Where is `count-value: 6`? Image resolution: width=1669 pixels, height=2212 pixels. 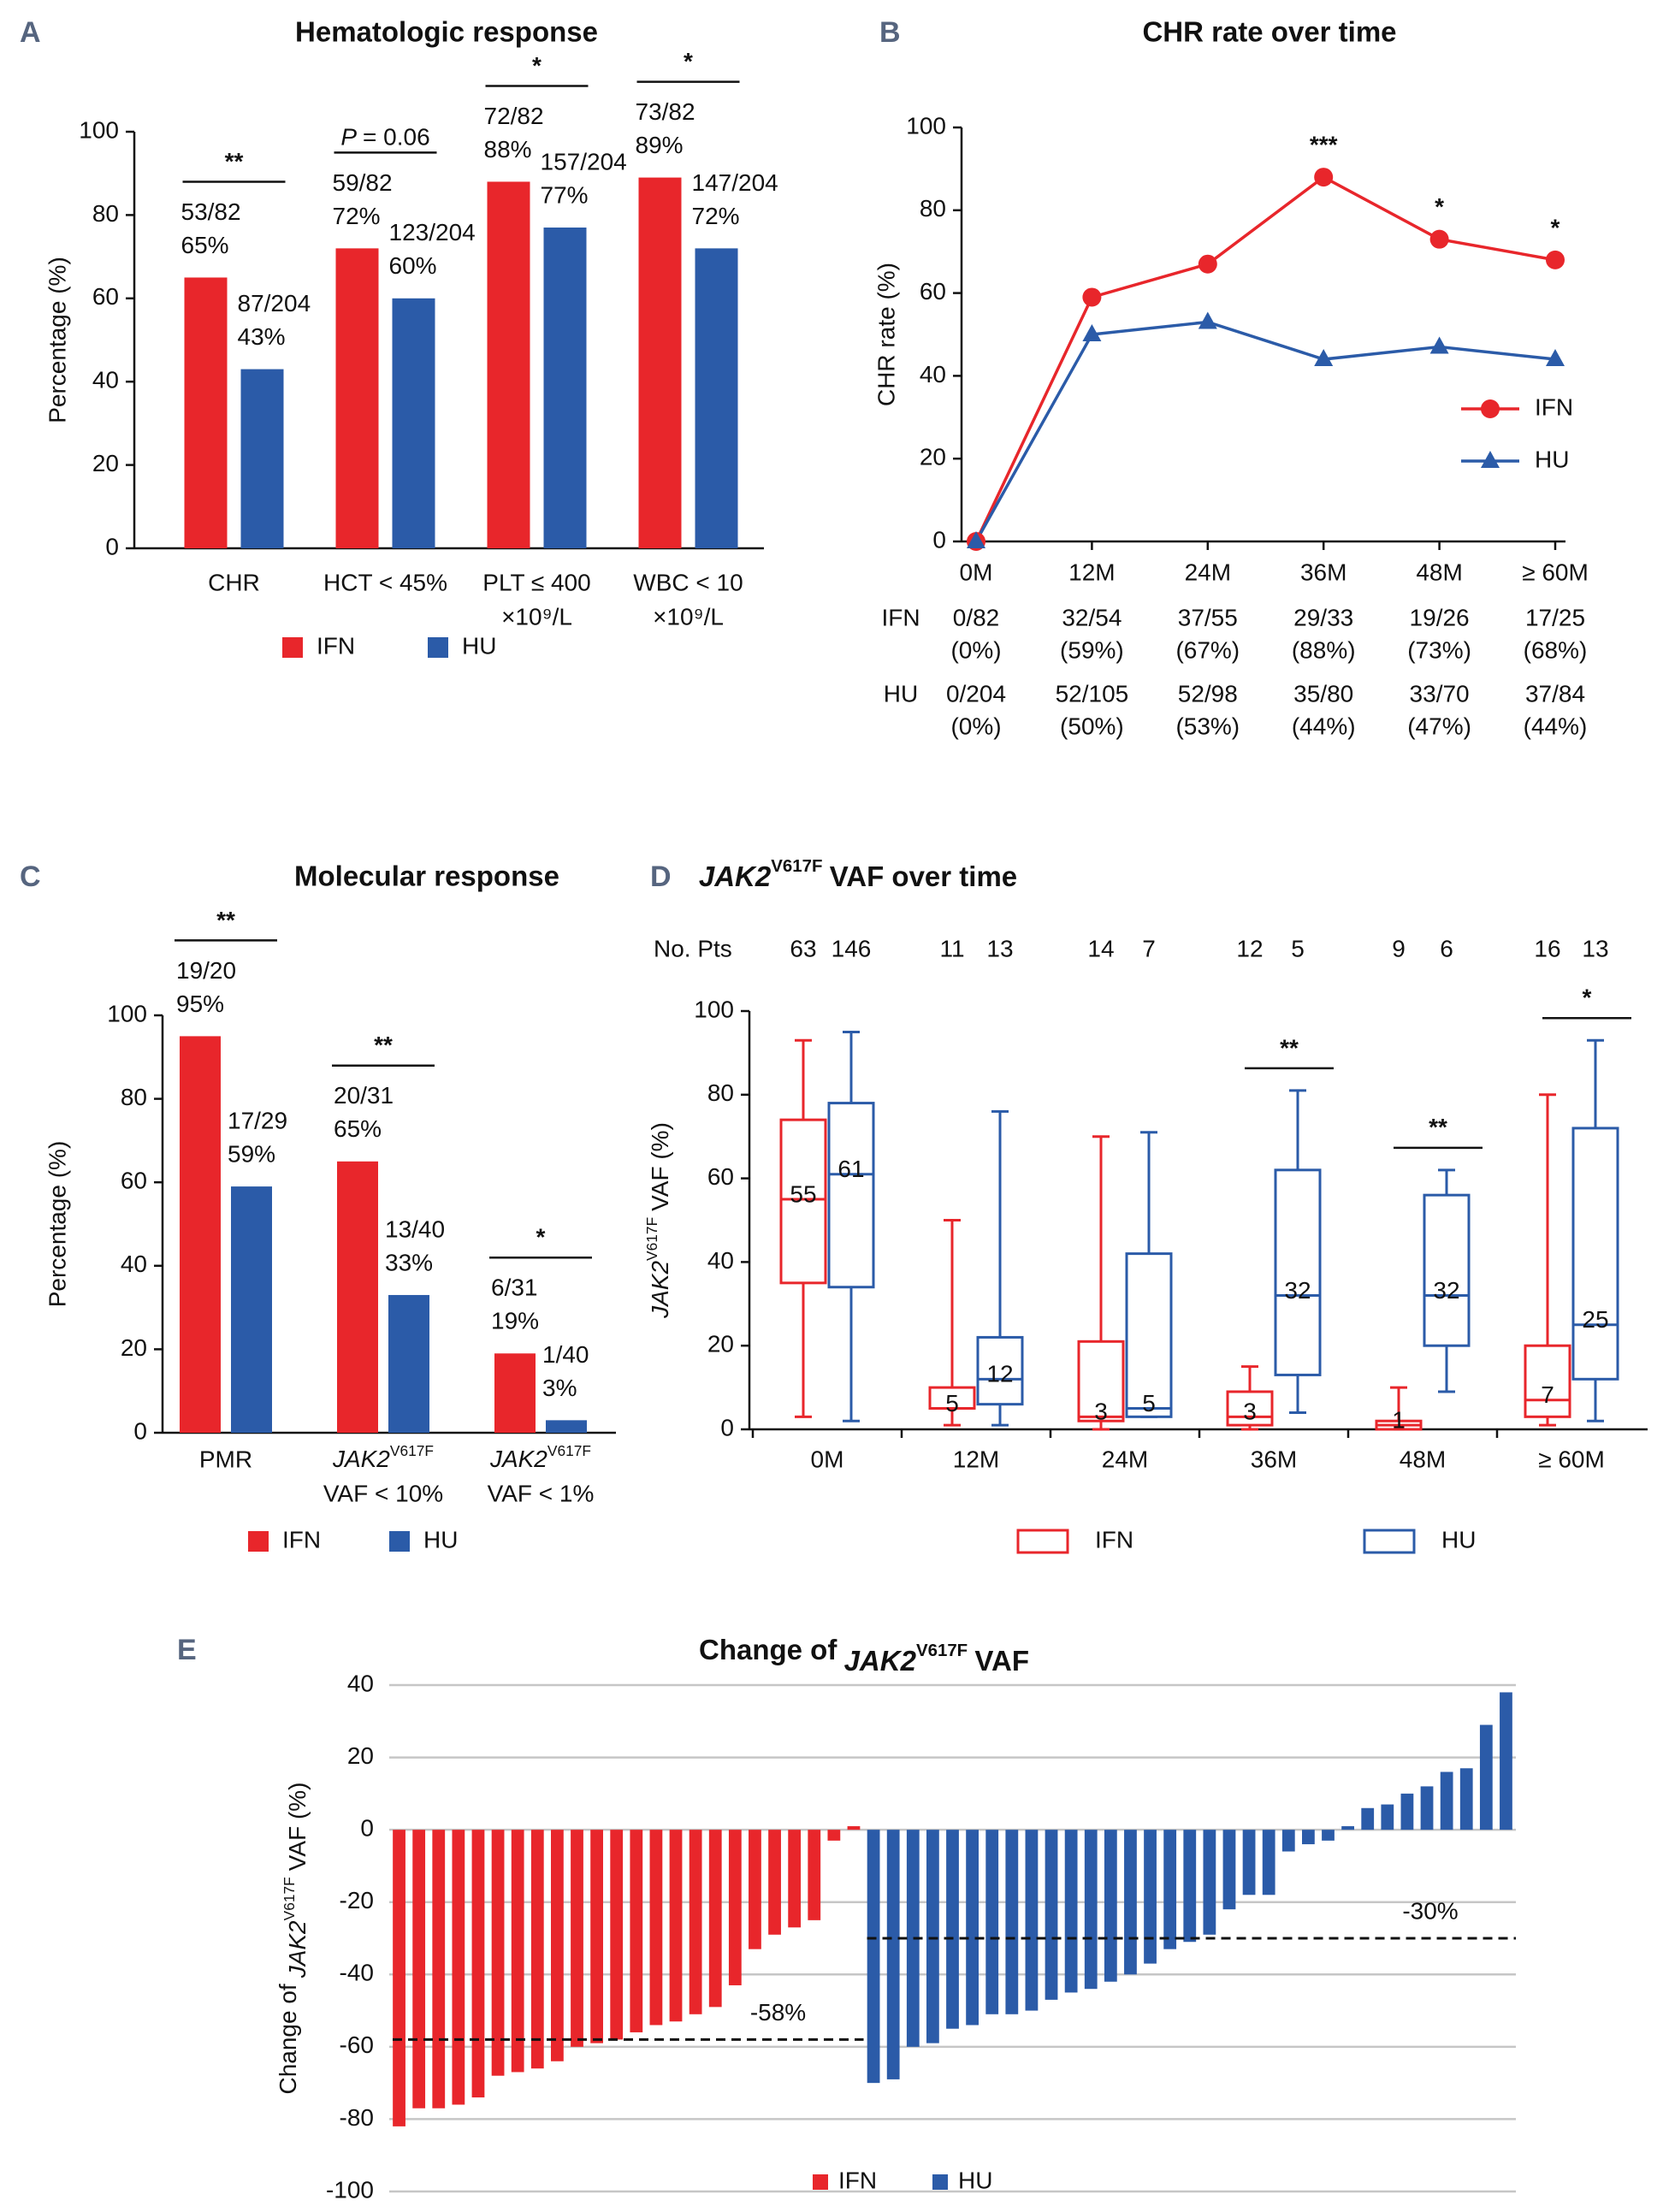 count-value: 6 is located at coordinates (1446, 948).